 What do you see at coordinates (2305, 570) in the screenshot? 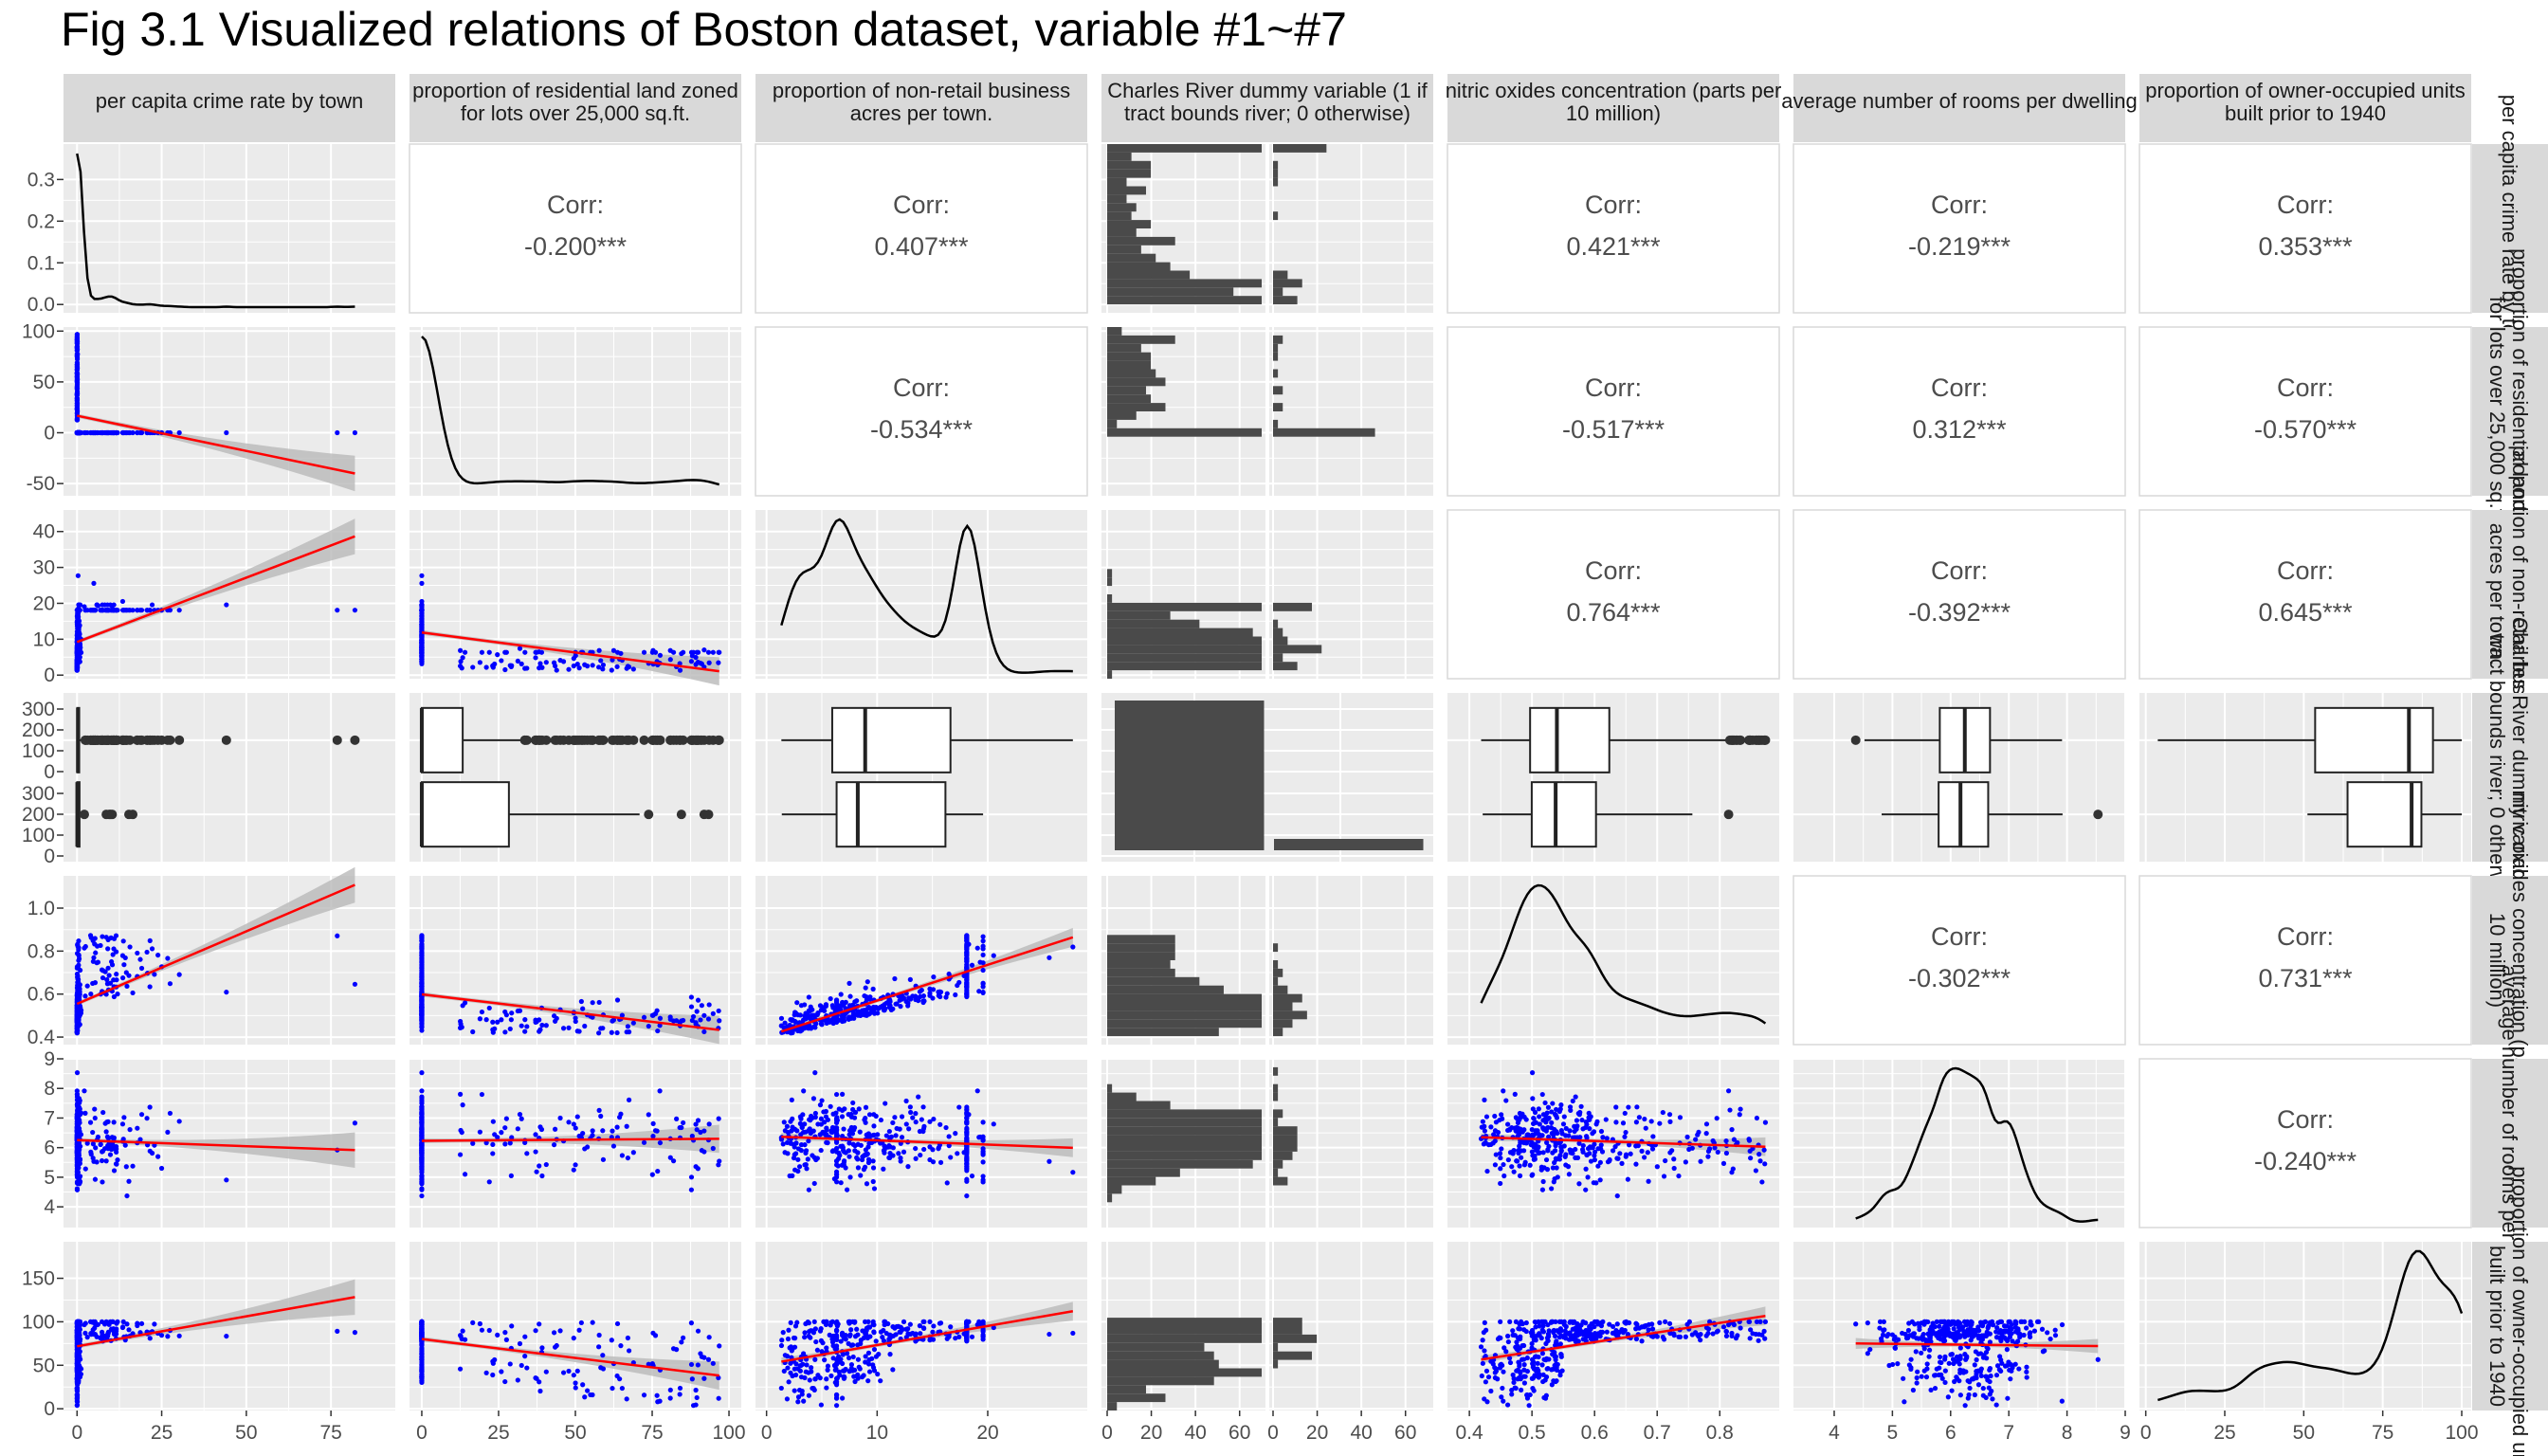
I see `corr-label: Corr:` at bounding box center [2305, 570].